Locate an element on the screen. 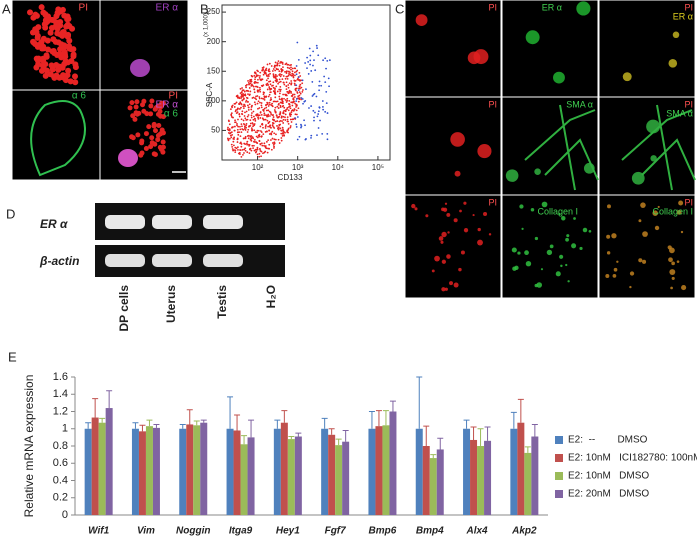  micrograph is located at coordinates (56, 135).